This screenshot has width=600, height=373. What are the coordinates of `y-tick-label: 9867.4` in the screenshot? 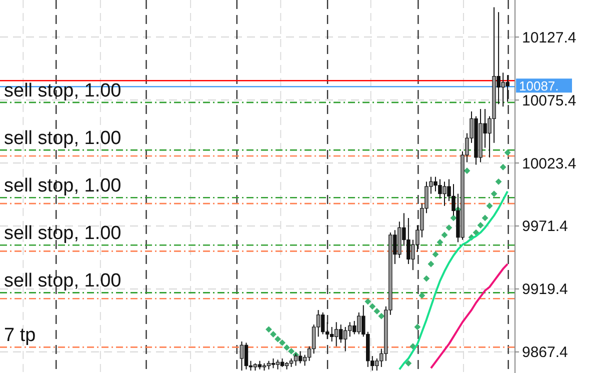 It's located at (545, 353).